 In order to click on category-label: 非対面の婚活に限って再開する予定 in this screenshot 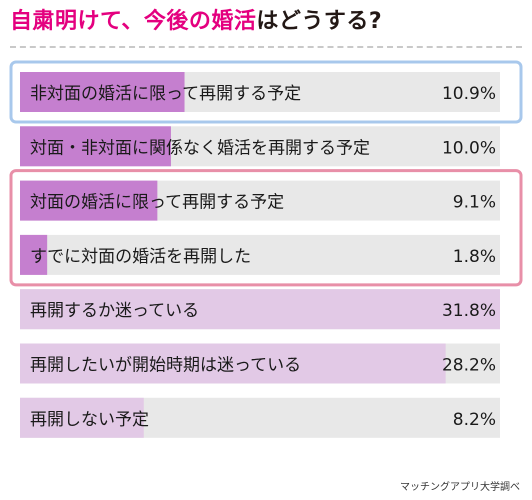, I will do `click(165, 94)`.